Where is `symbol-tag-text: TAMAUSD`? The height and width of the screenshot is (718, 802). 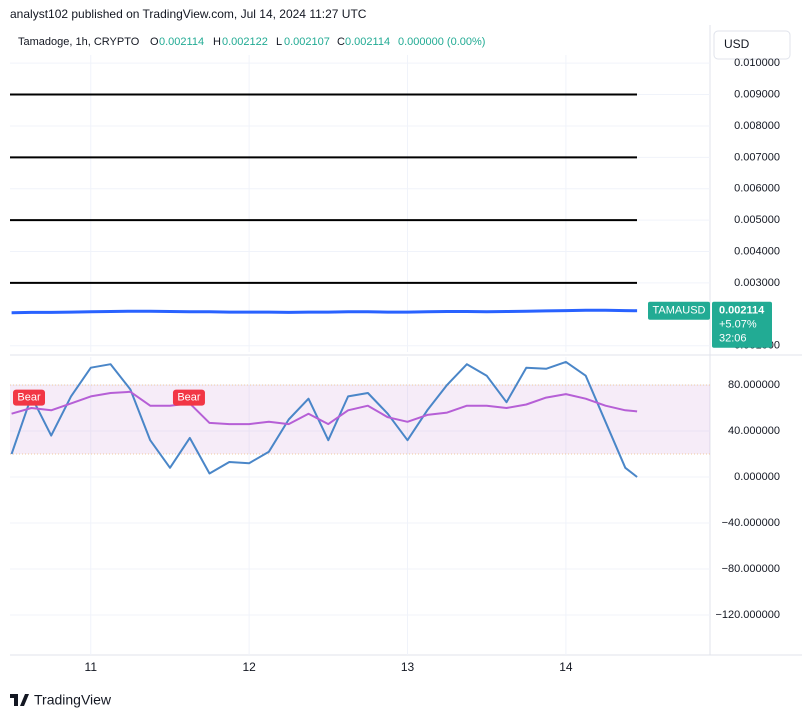 symbol-tag-text: TAMAUSD is located at coordinates (679, 311).